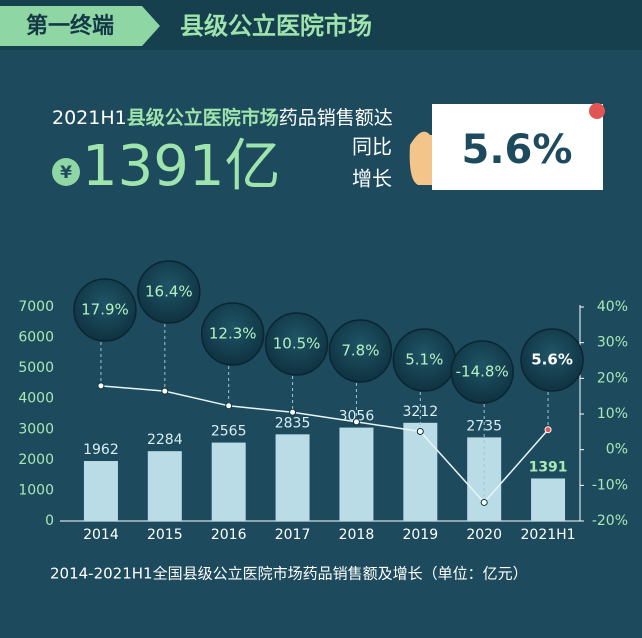 The height and width of the screenshot is (638, 642). What do you see at coordinates (36, 338) in the screenshot?
I see `y-tick-label: 6000` at bounding box center [36, 338].